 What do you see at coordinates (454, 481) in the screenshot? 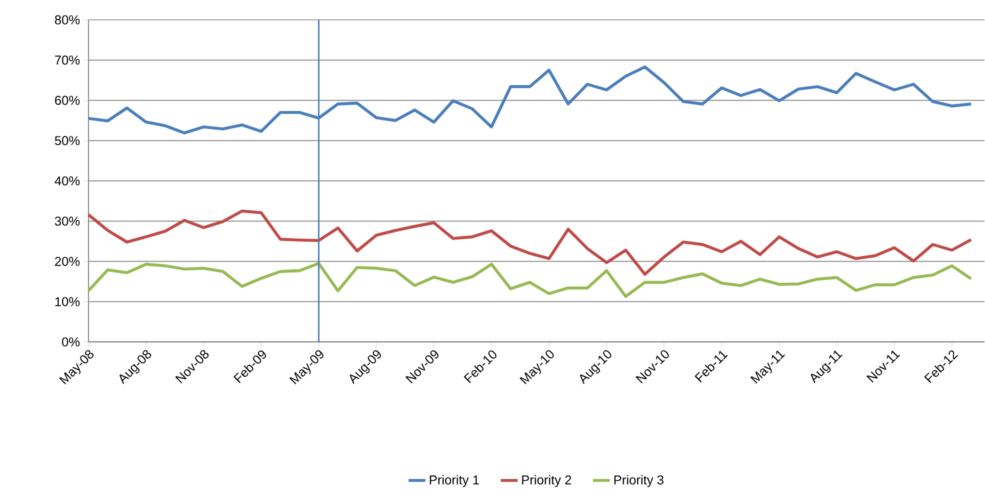
I see `legend-label: Priority 1` at bounding box center [454, 481].